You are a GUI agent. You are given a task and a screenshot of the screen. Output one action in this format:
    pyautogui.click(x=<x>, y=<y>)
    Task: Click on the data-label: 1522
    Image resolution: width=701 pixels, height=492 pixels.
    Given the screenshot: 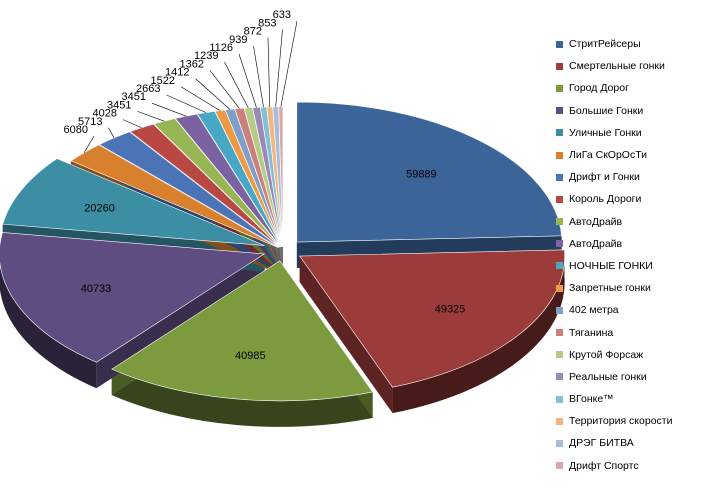 What is the action you would take?
    pyautogui.click(x=163, y=81)
    